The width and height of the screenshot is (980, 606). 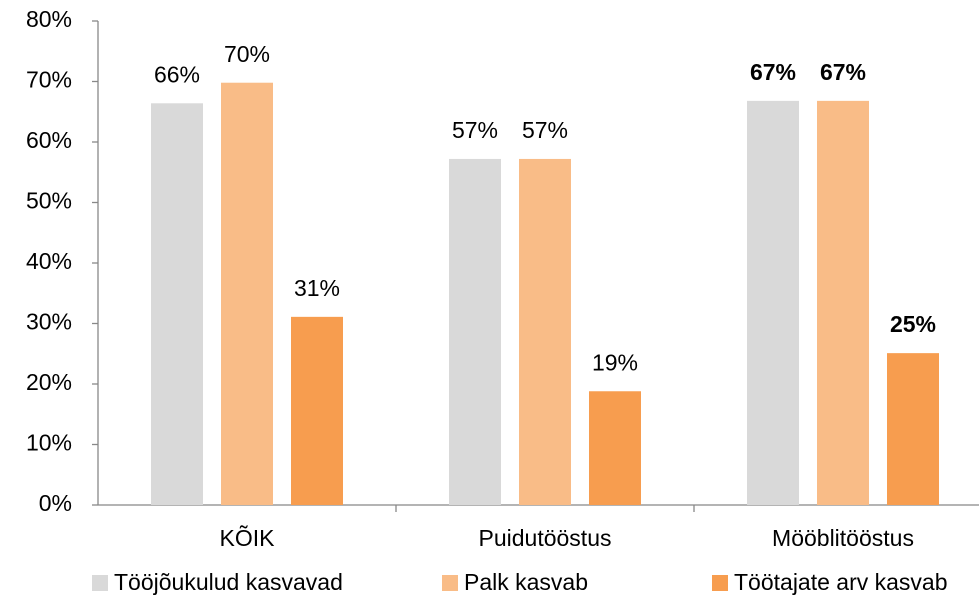 What do you see at coordinates (49, 322) in the screenshot?
I see `y-tick-label: 30%` at bounding box center [49, 322].